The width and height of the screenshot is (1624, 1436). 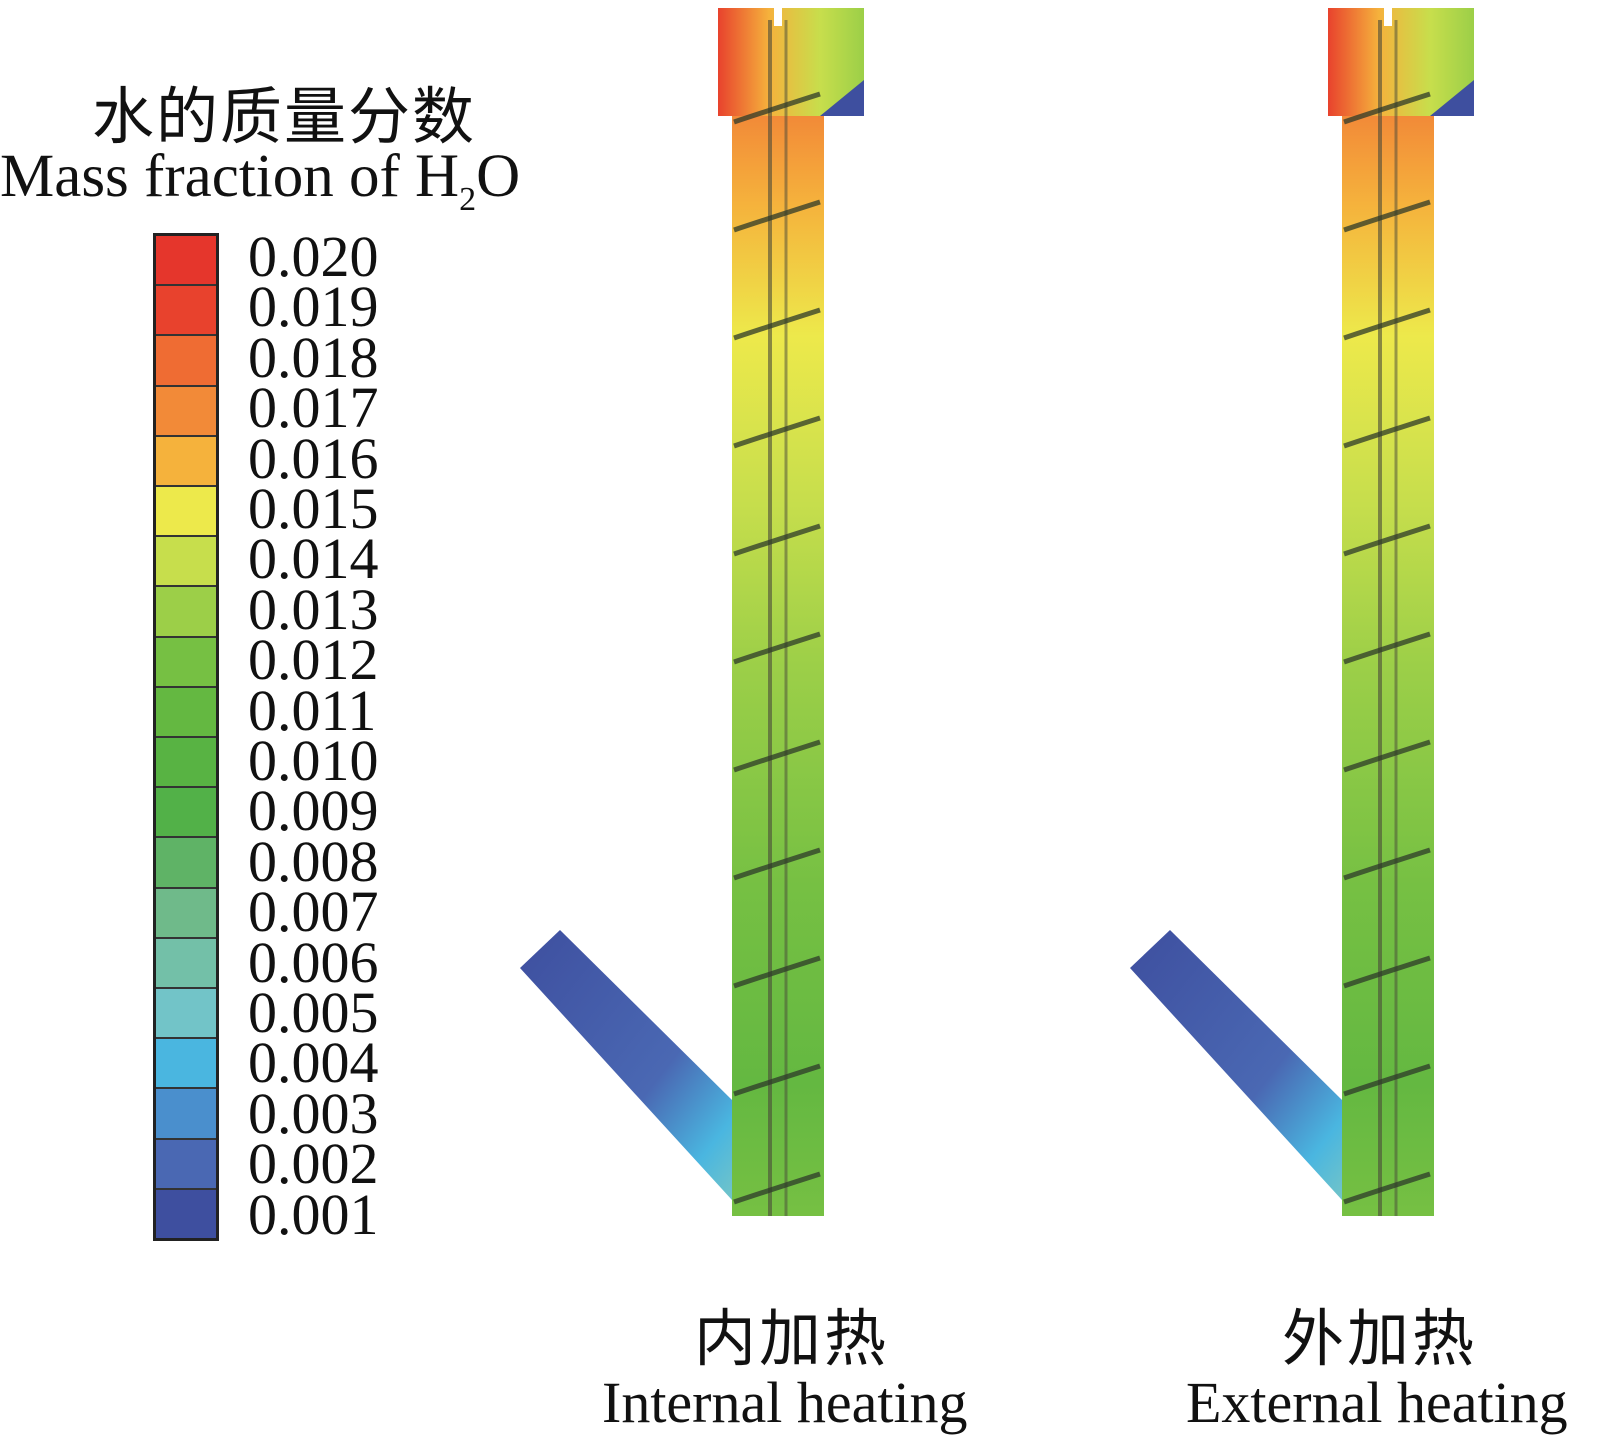 What do you see at coordinates (284, 116) in the screenshot?
I see `legend-title-cn: 水的质量分数` at bounding box center [284, 116].